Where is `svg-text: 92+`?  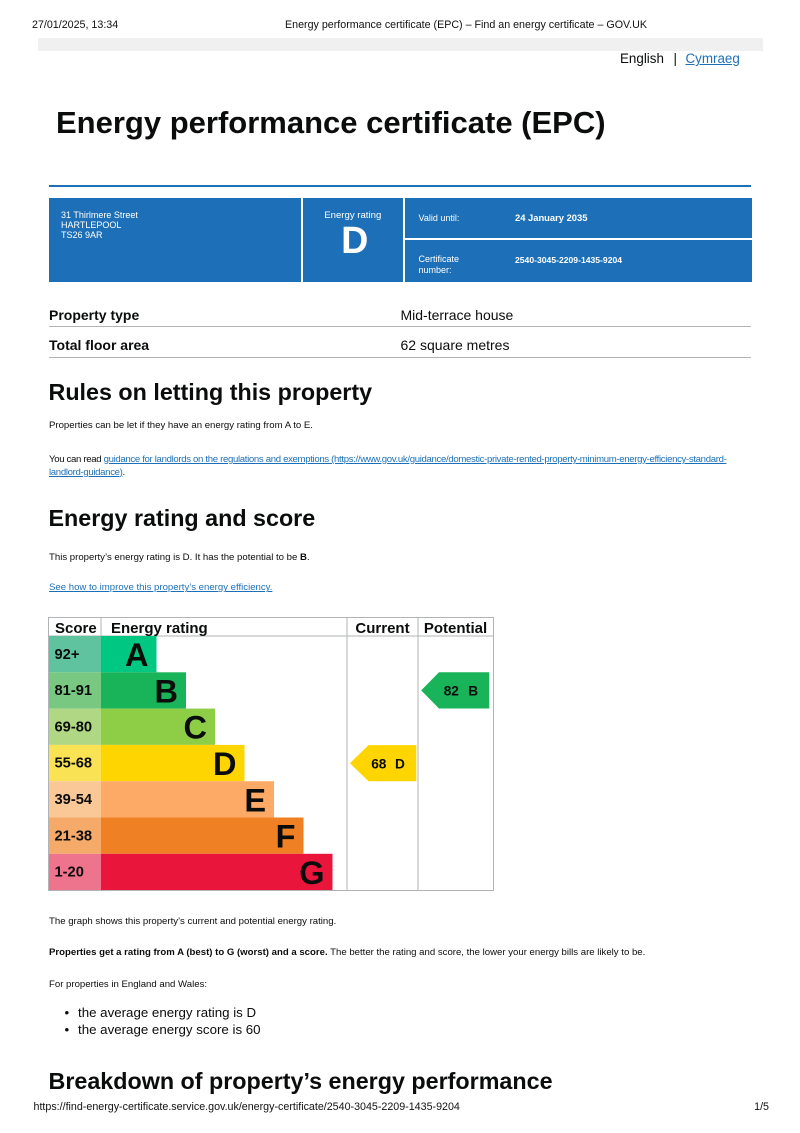 svg-text: 92+ is located at coordinates (67, 655).